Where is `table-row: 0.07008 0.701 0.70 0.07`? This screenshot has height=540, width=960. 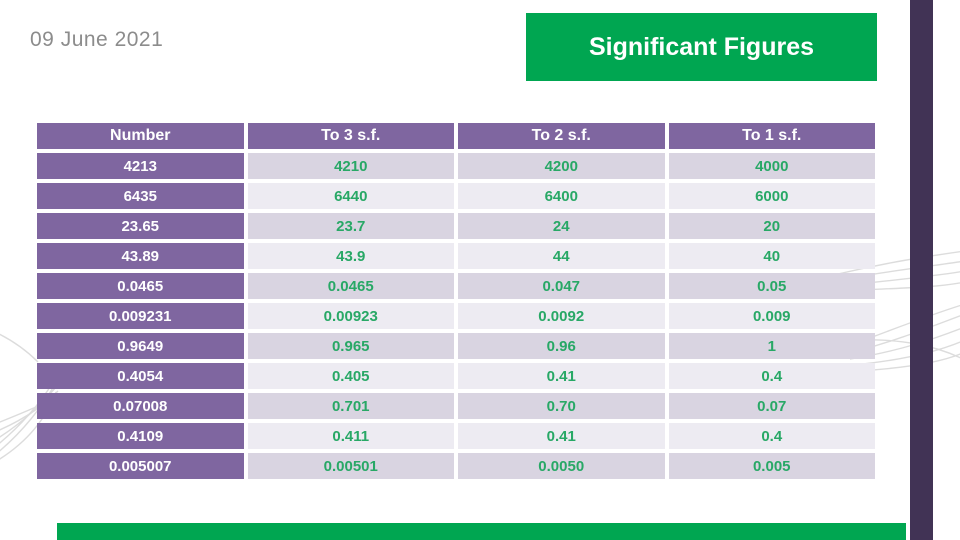 table-row: 0.07008 0.701 0.70 0.07 is located at coordinates (456, 406).